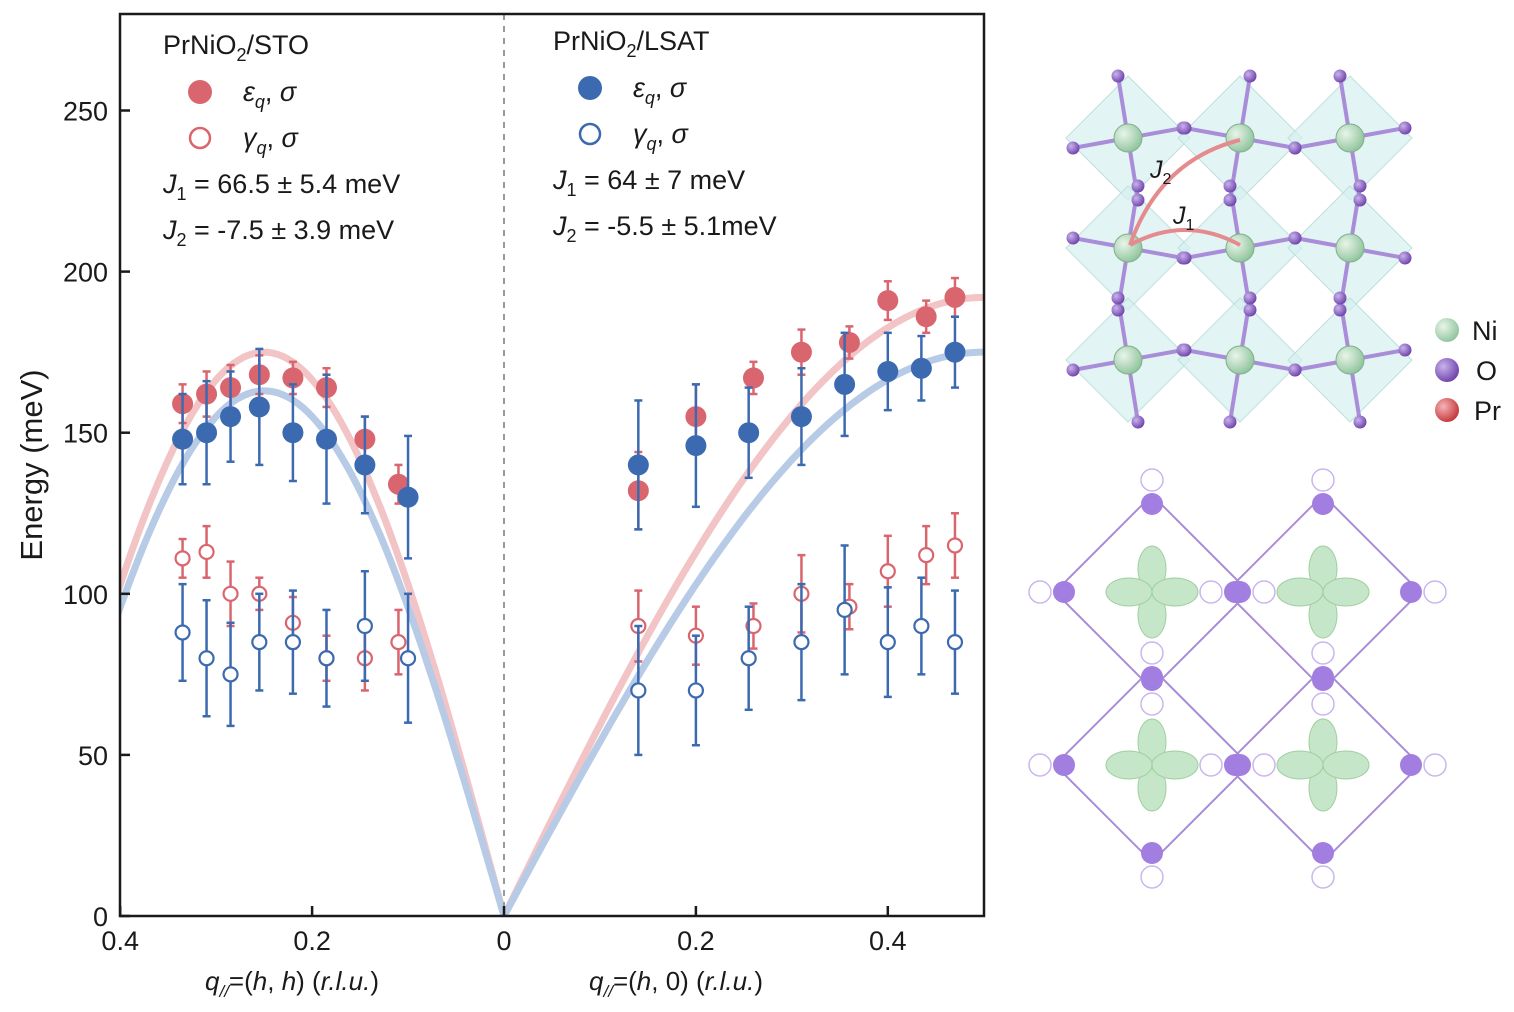 The width and height of the screenshot is (1514, 1012). What do you see at coordinates (1468, 371) in the screenshot?
I see `atom-legend: Ni O Pr` at bounding box center [1468, 371].